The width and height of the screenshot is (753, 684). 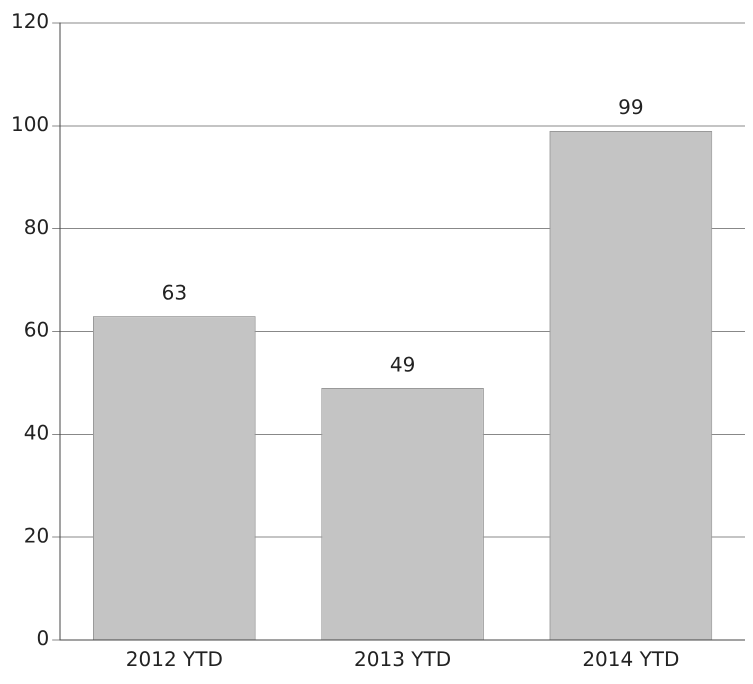 What do you see at coordinates (631, 107) in the screenshot?
I see `data-label: 99` at bounding box center [631, 107].